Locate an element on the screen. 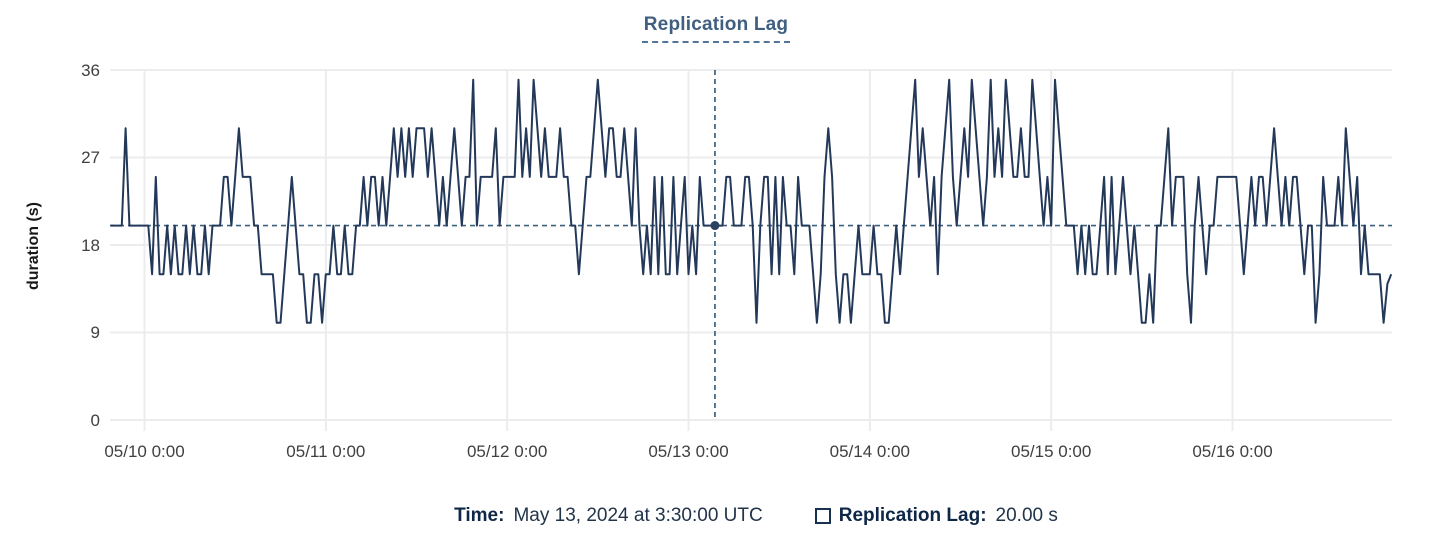 Image resolution: width=1440 pixels, height=556 pixels. chart-title-wrap: Replication Lag is located at coordinates (716, 28).